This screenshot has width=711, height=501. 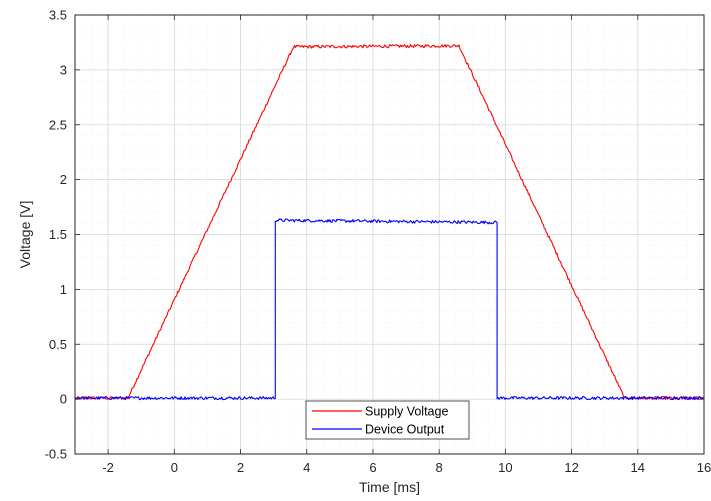 I want to click on x-tick-label: 4, so click(x=306, y=467).